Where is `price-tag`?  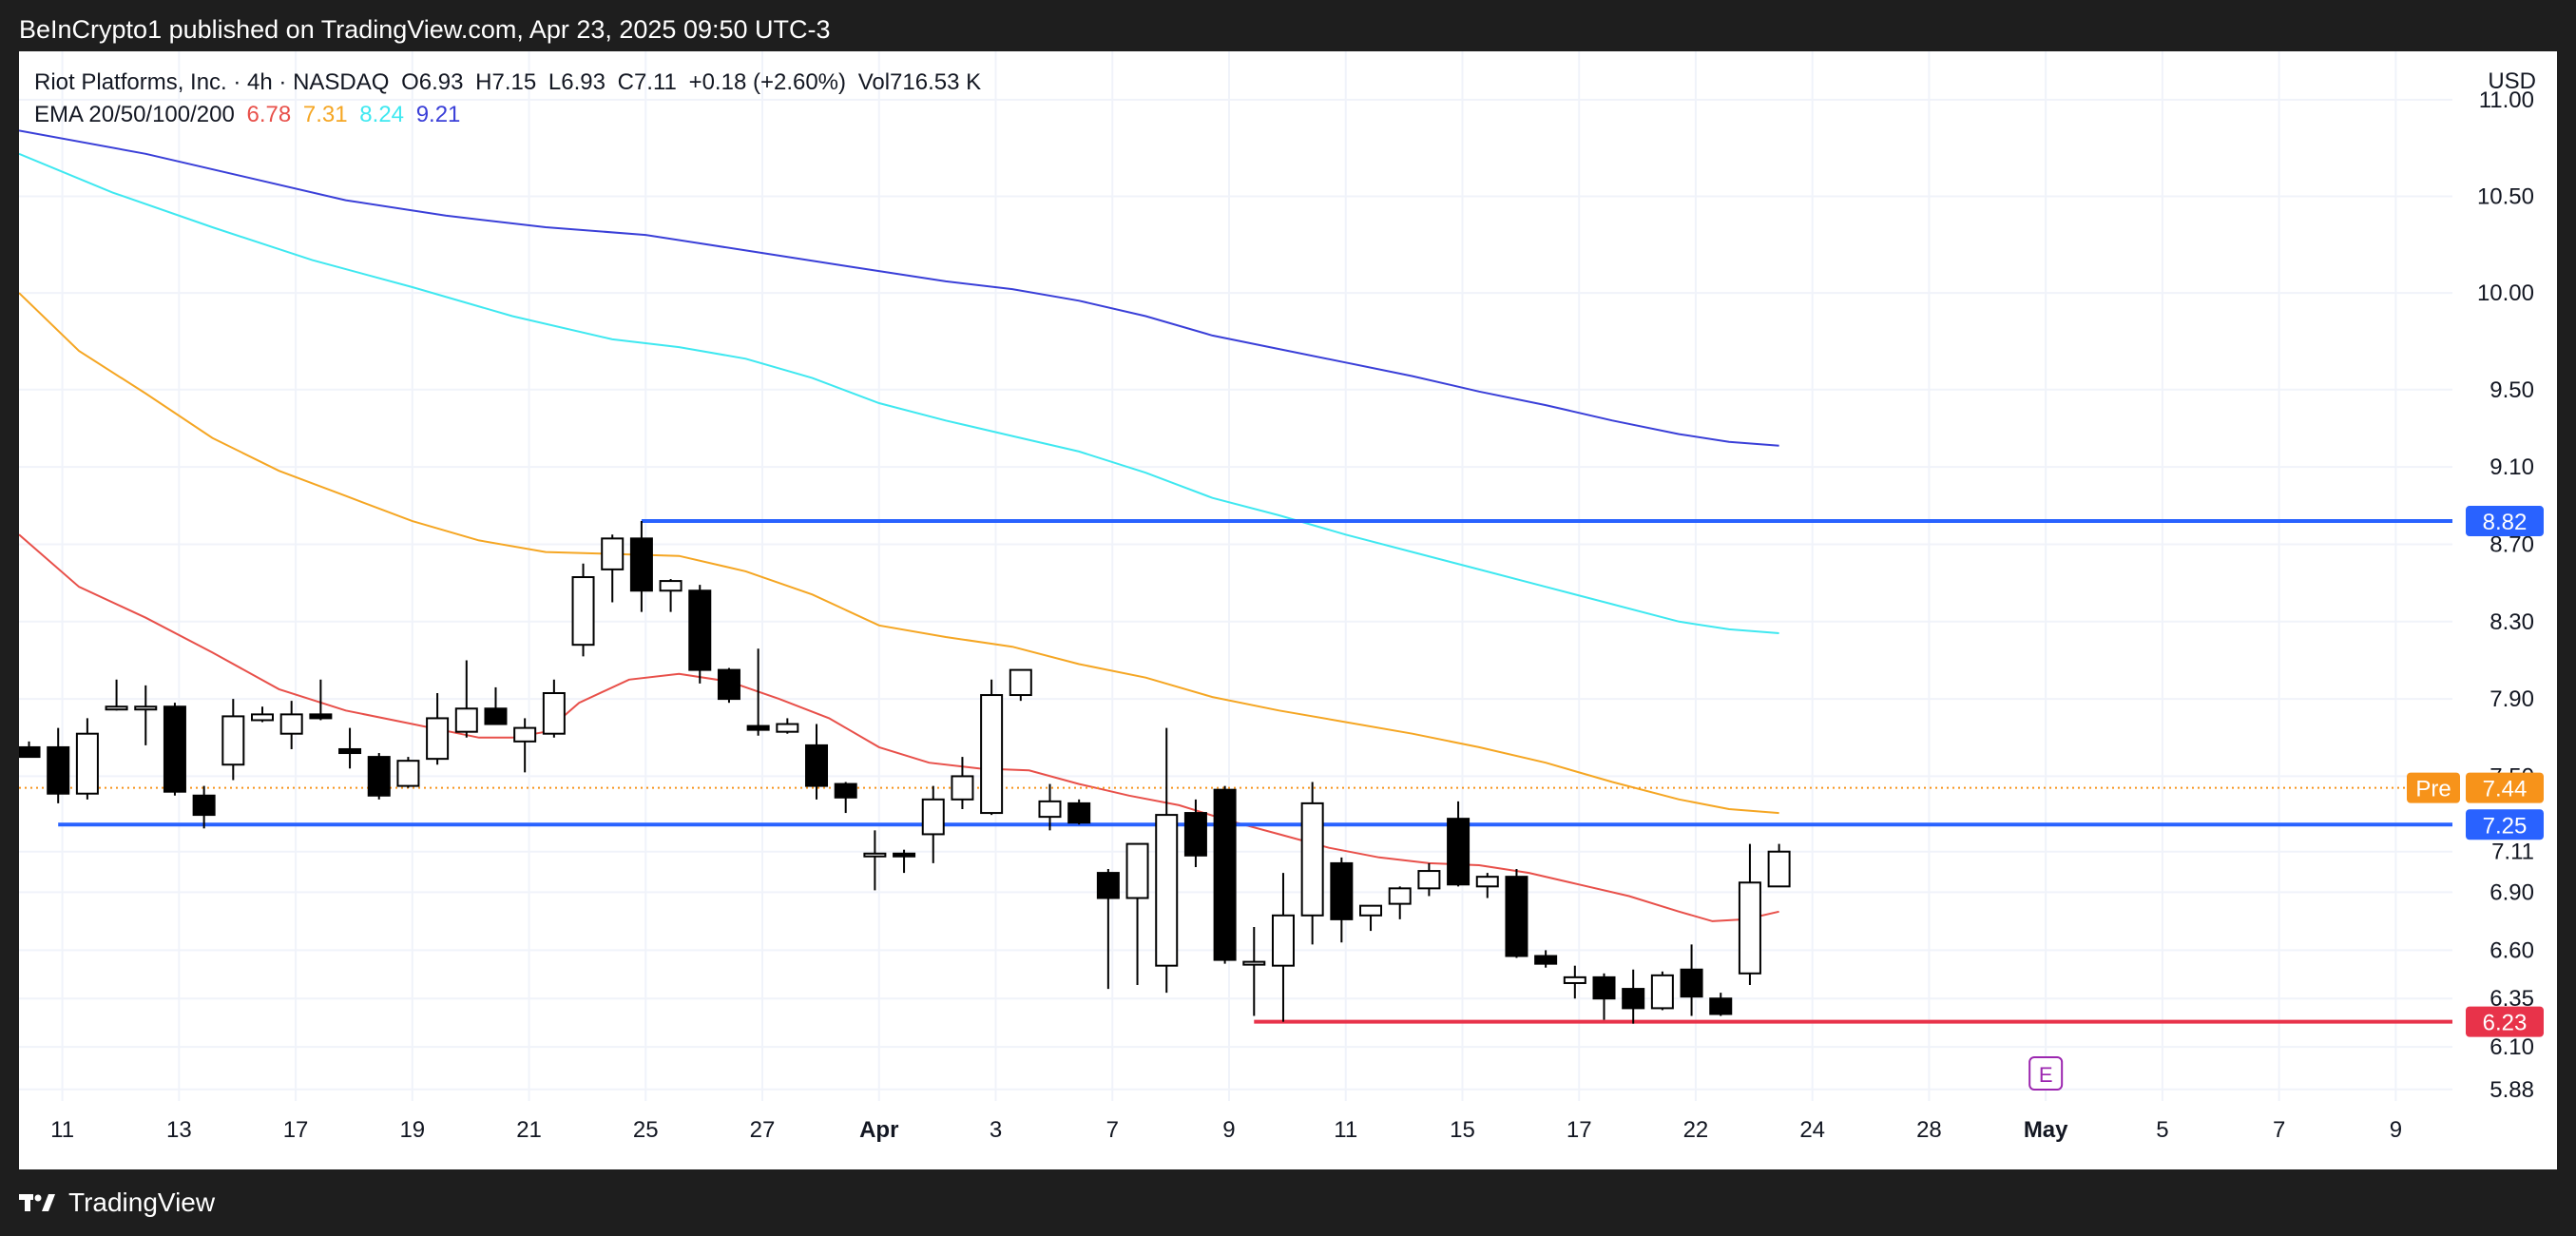 price-tag is located at coordinates (2505, 521).